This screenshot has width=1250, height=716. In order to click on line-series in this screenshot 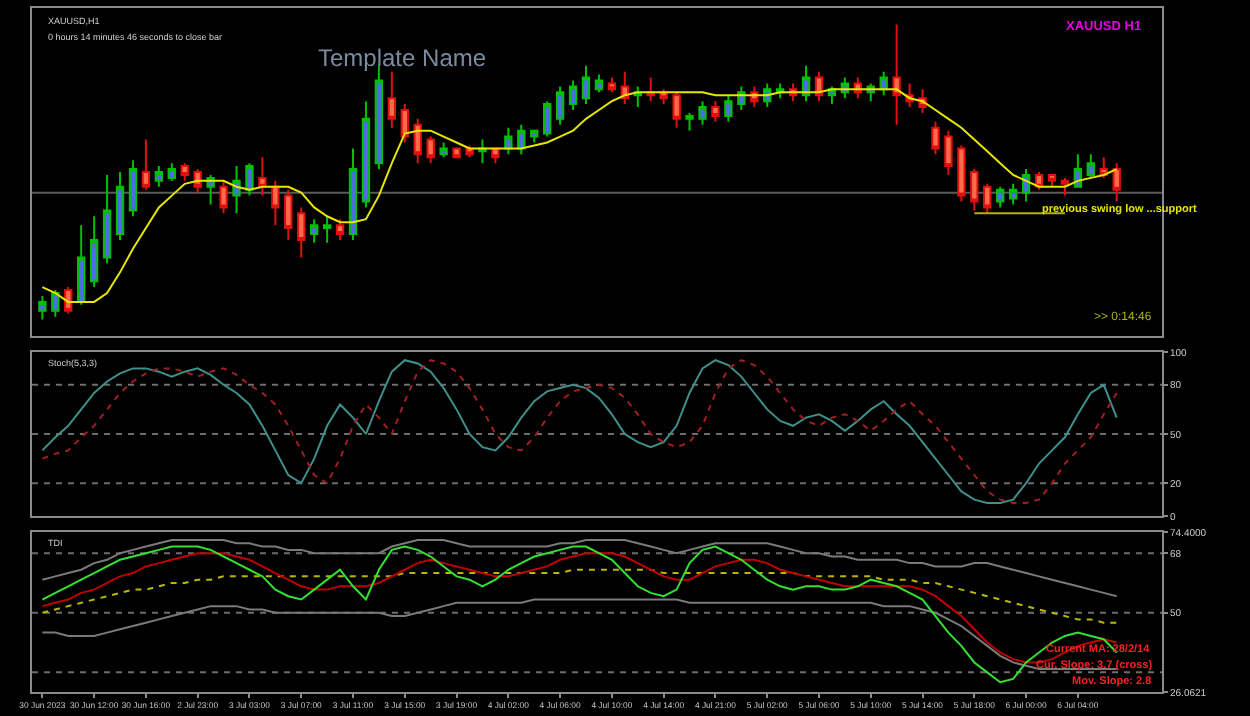, I will do `click(579, 596)`.